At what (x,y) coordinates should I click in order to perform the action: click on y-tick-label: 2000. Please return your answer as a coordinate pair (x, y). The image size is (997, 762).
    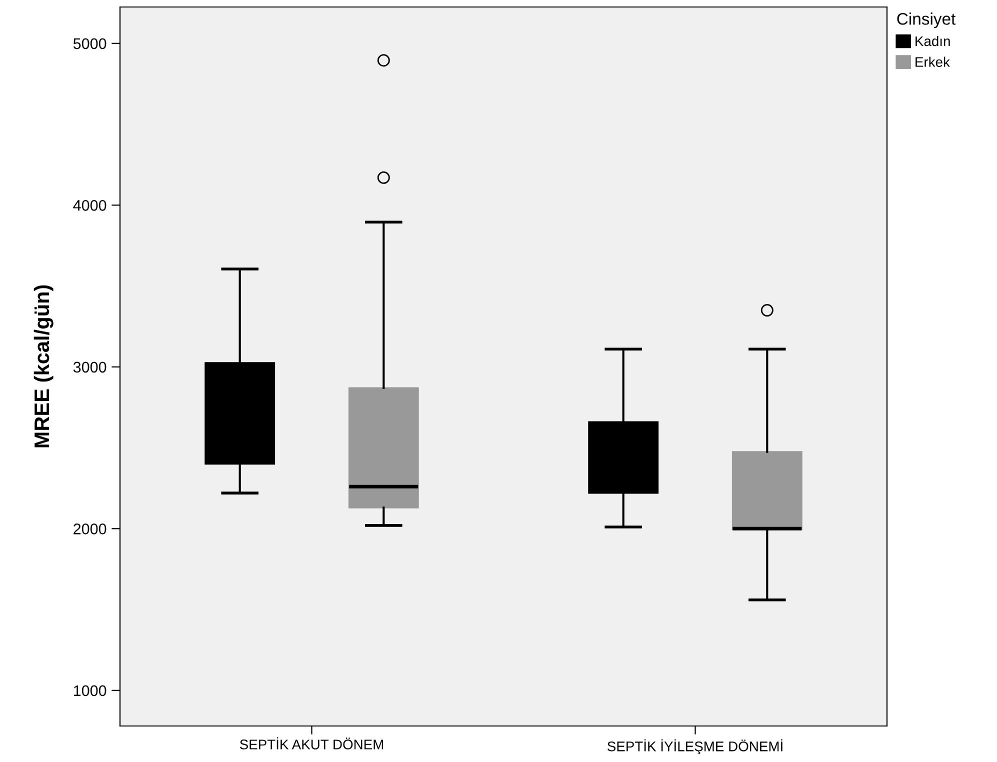
    Looking at the image, I should click on (90, 529).